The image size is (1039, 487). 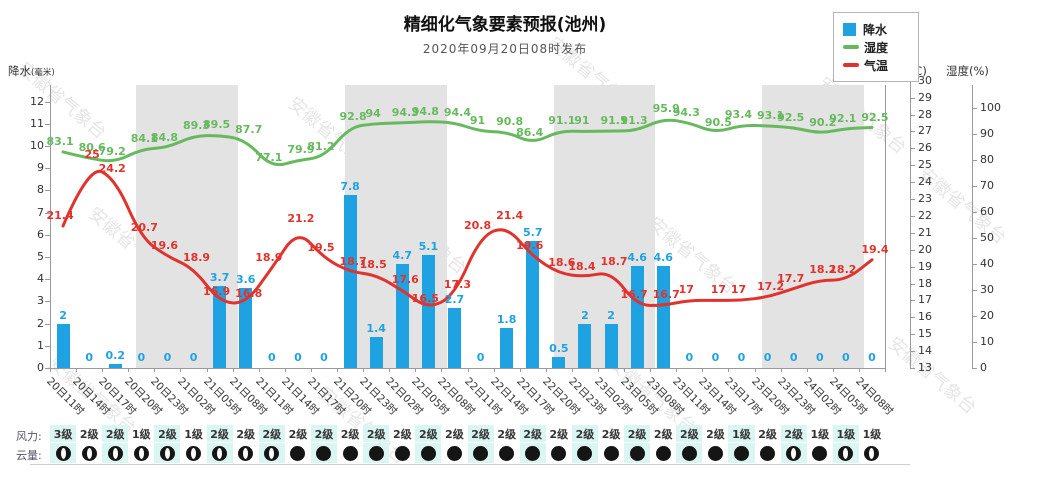 I want to click on cloud-icon-slit, so click(x=794, y=453).